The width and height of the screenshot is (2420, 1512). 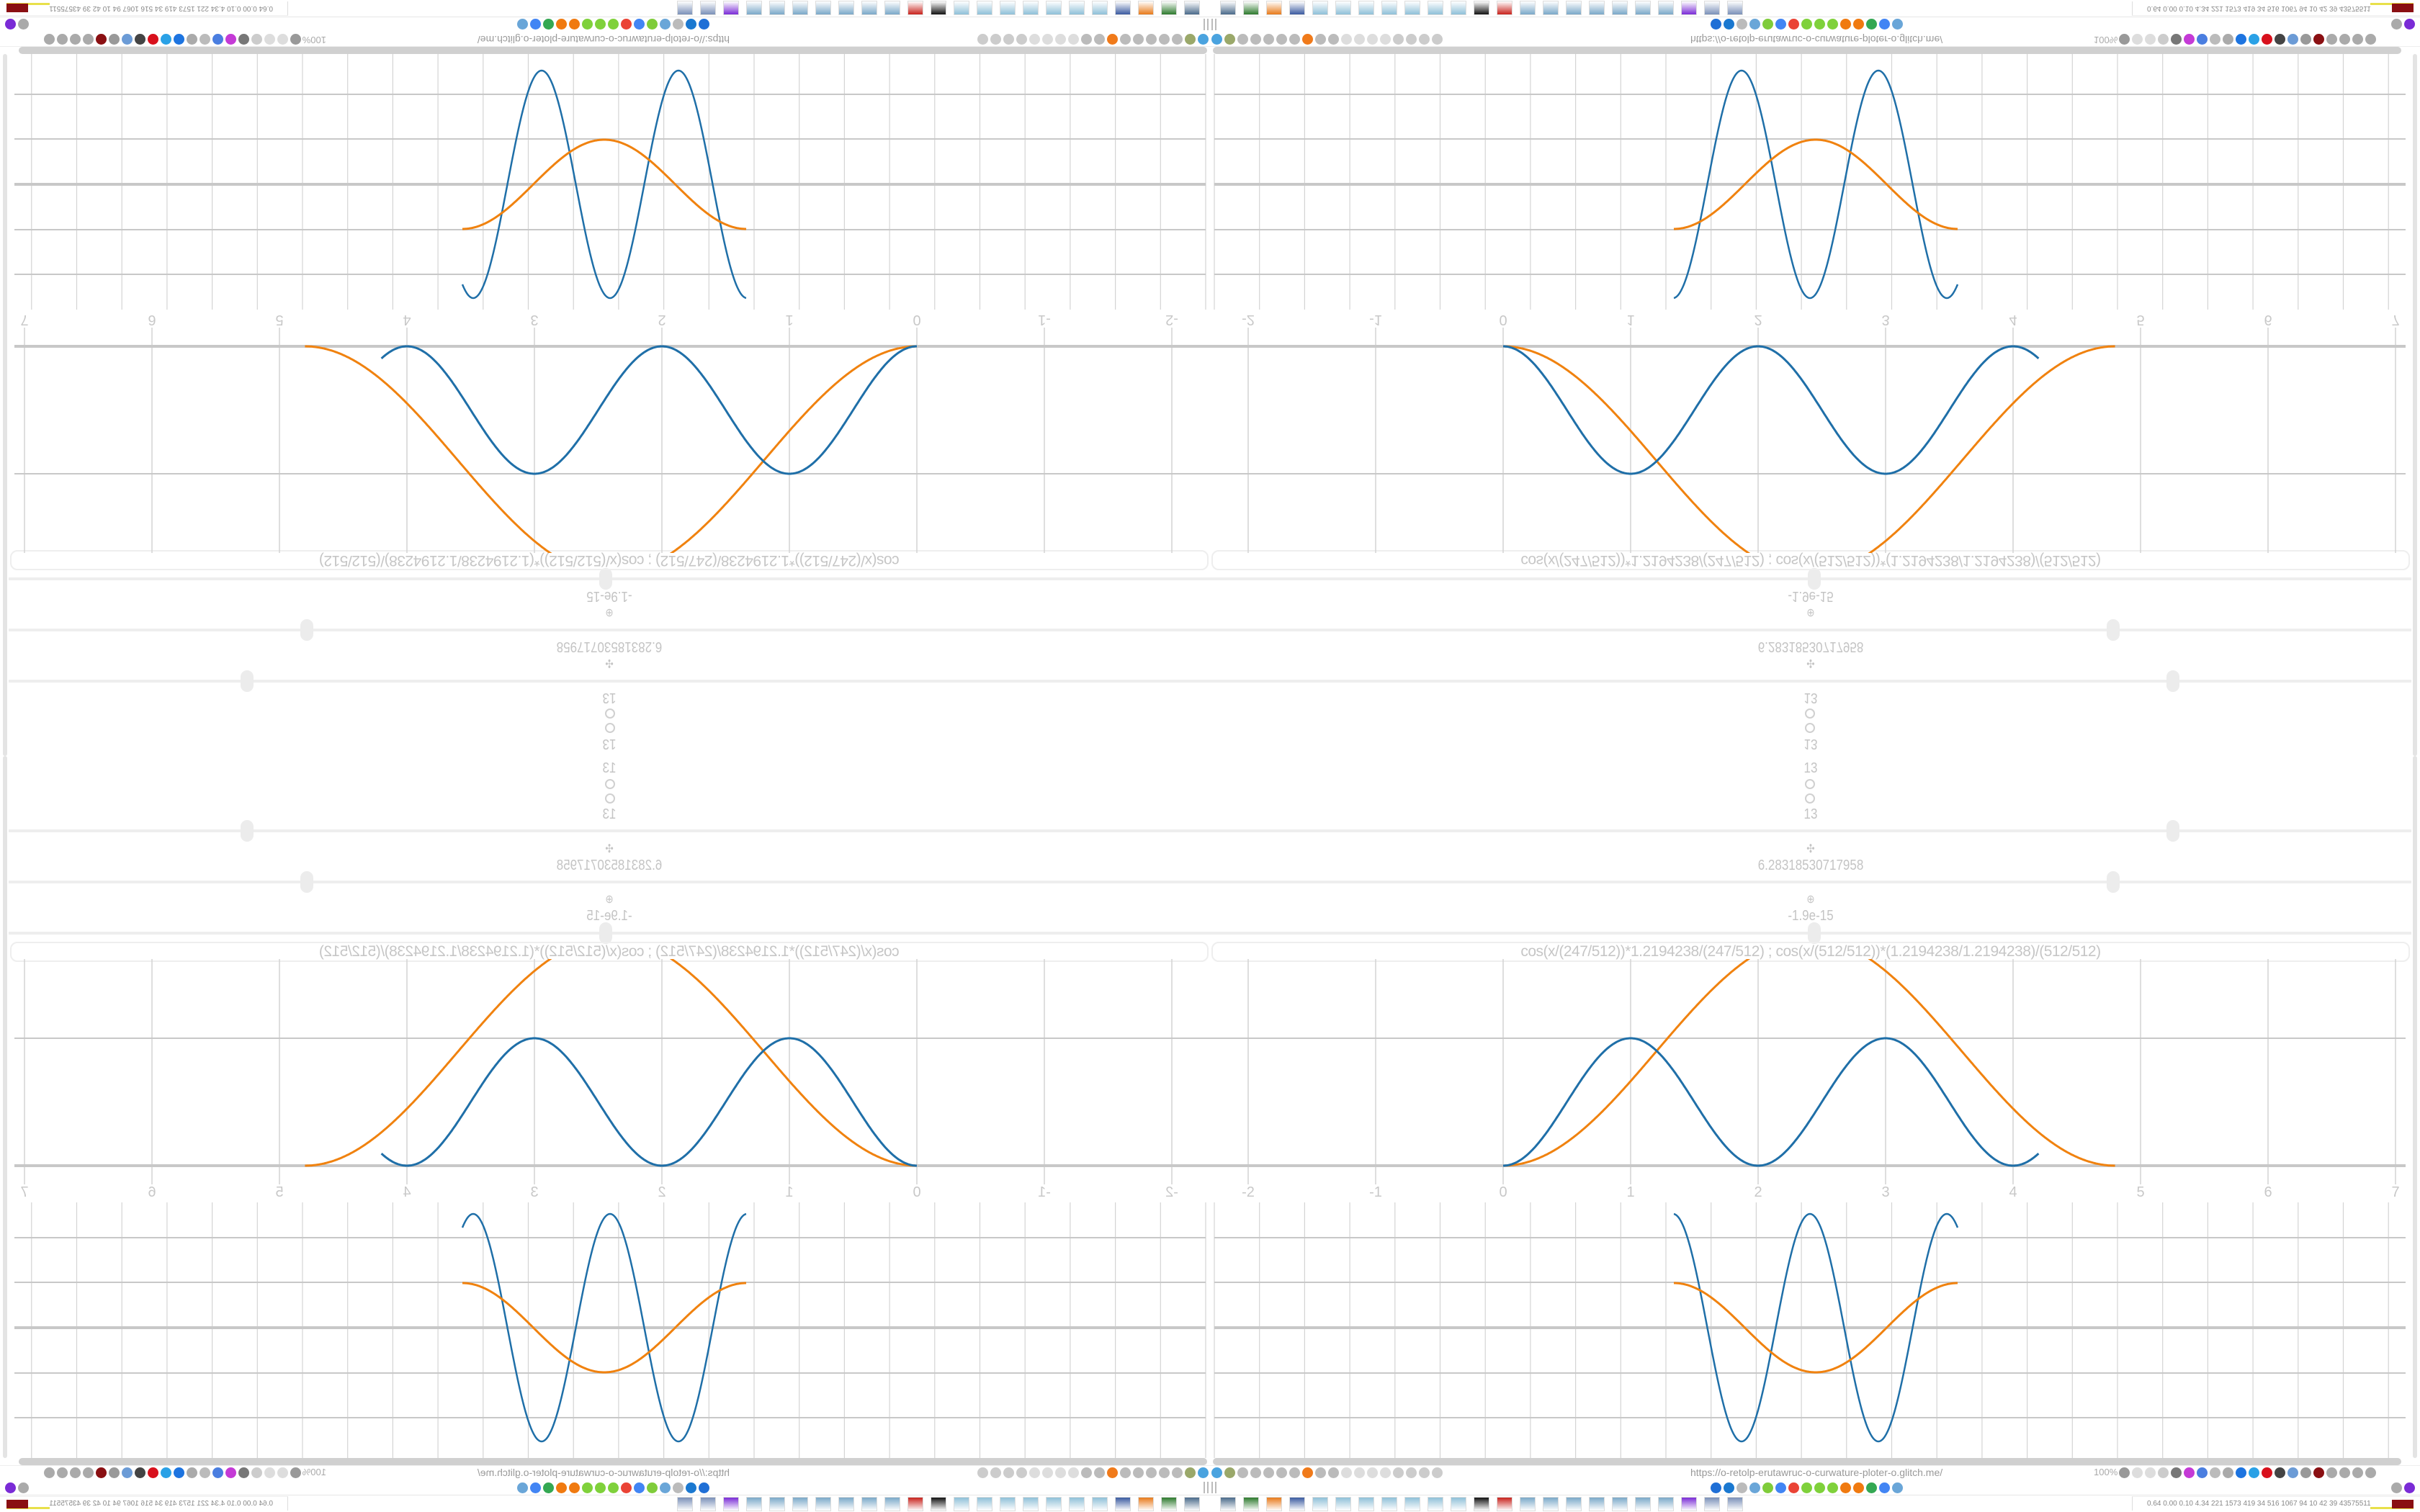 I want to click on reload-icon, so click(x=256, y=1473).